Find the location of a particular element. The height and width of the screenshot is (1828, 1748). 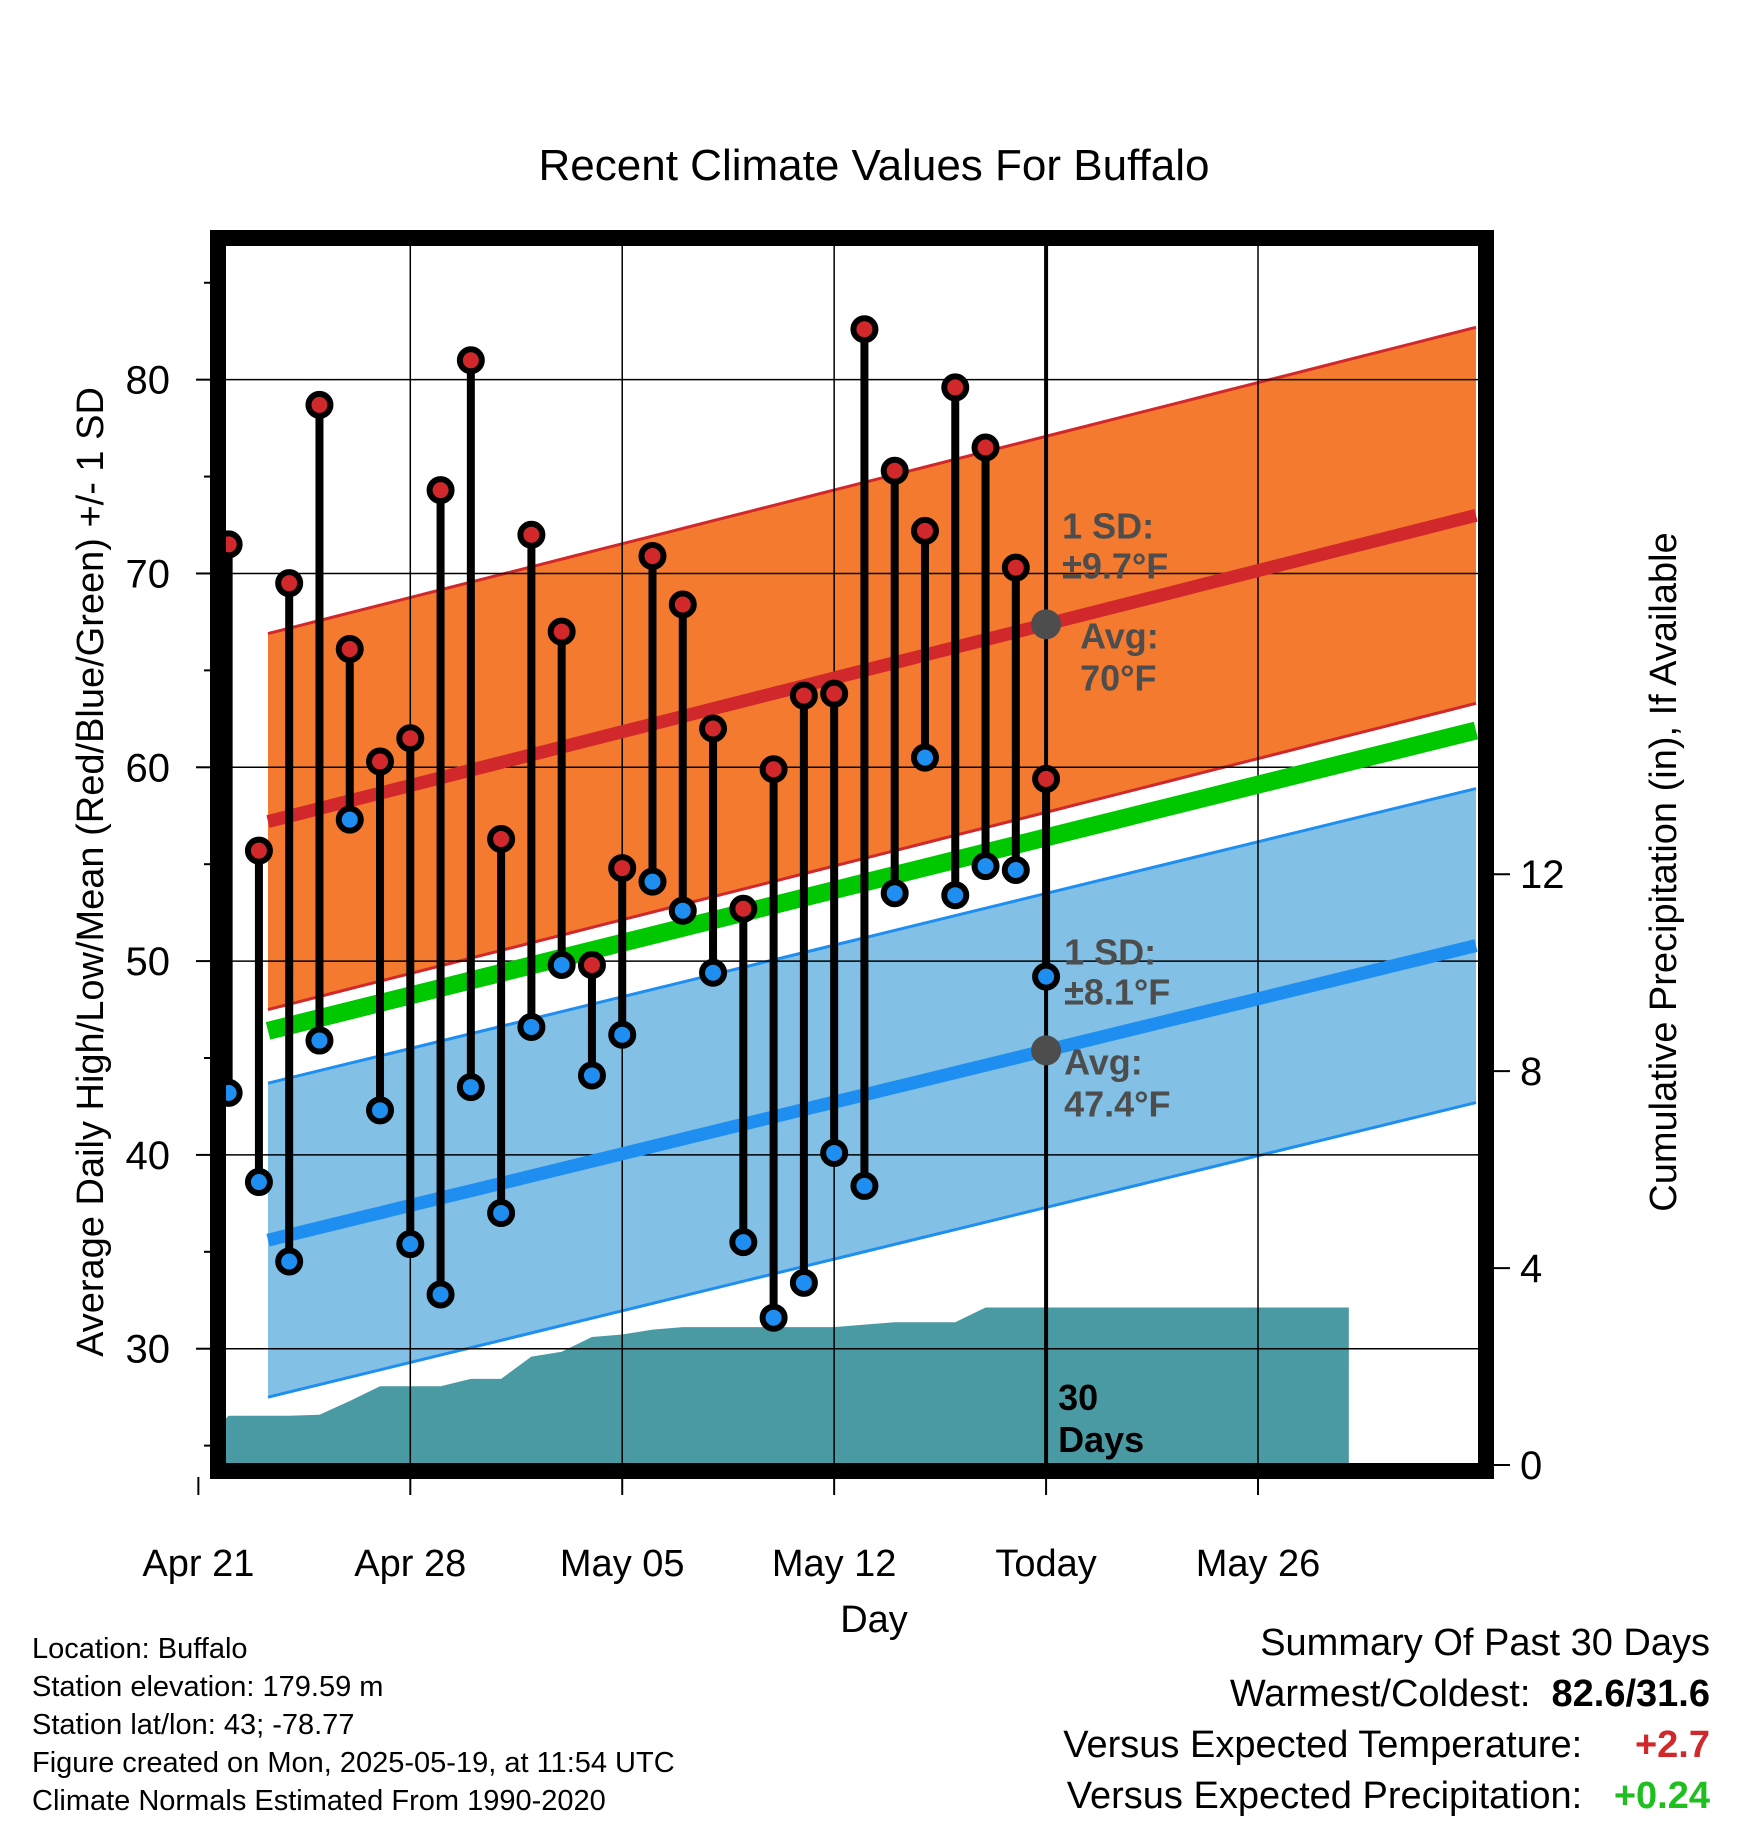

x-tick-label: Apr 21 is located at coordinates (198, 1564).